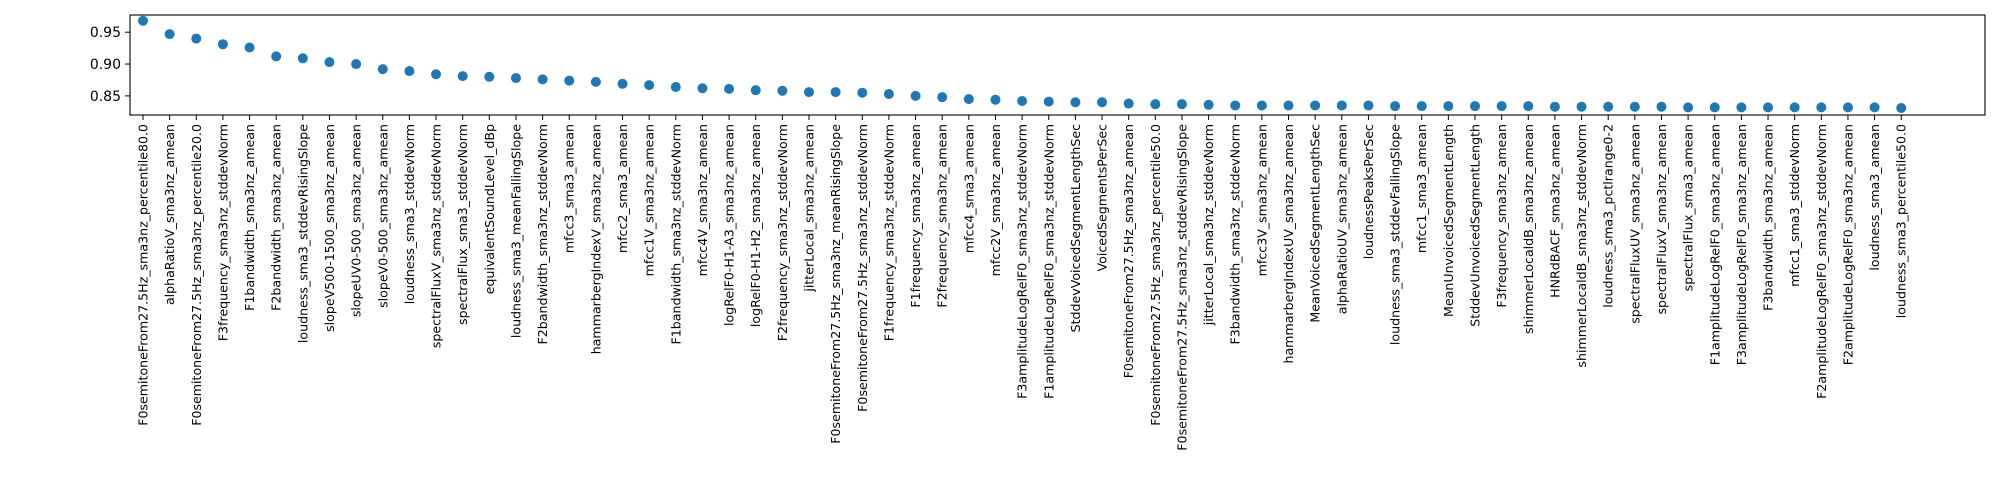 The height and width of the screenshot is (500, 2000). Describe the element at coordinates (1901, 221) in the screenshot. I see `x-tick-label: loudness_sma3_percentile50.0` at that location.